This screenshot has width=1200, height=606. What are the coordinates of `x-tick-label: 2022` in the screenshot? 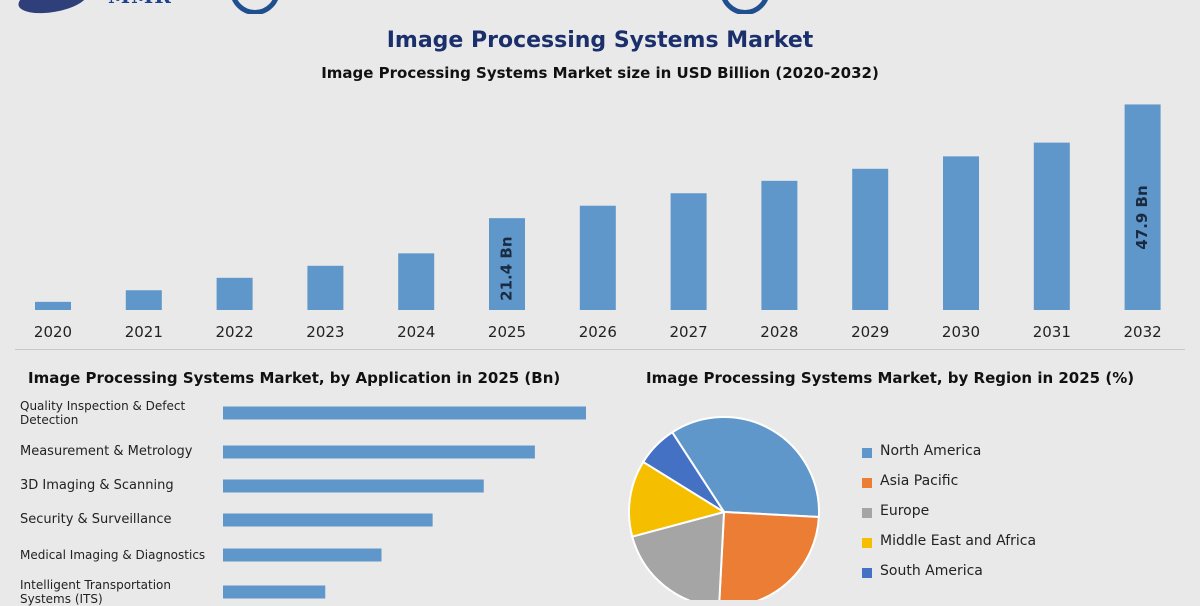 It's located at (235, 332).